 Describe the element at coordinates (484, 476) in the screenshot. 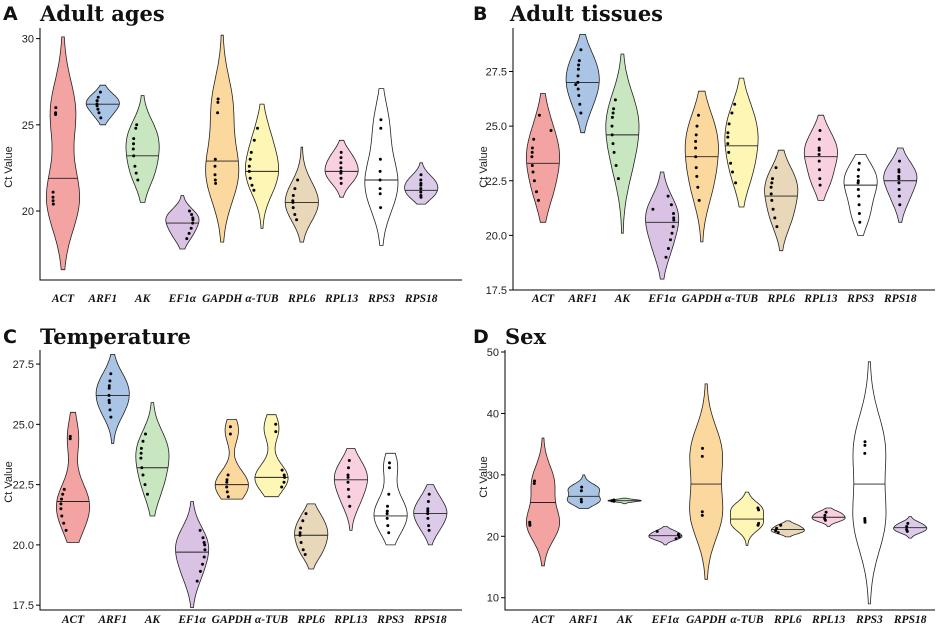

I see `y-axis-title: Ct Value` at that location.